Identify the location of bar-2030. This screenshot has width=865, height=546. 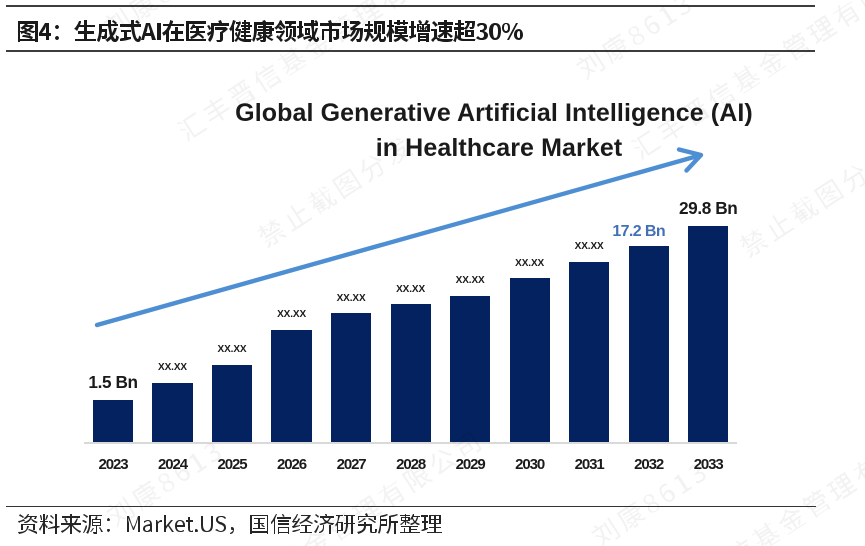
(529, 360).